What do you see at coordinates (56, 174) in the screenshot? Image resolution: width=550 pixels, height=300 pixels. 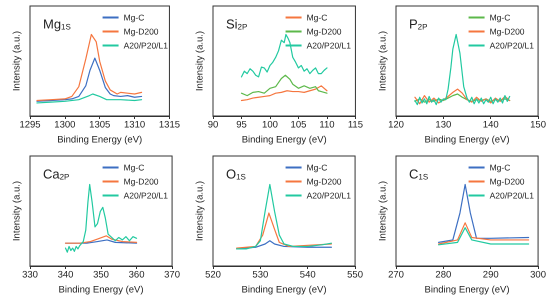 I see `chart-title: Ca2P` at bounding box center [56, 174].